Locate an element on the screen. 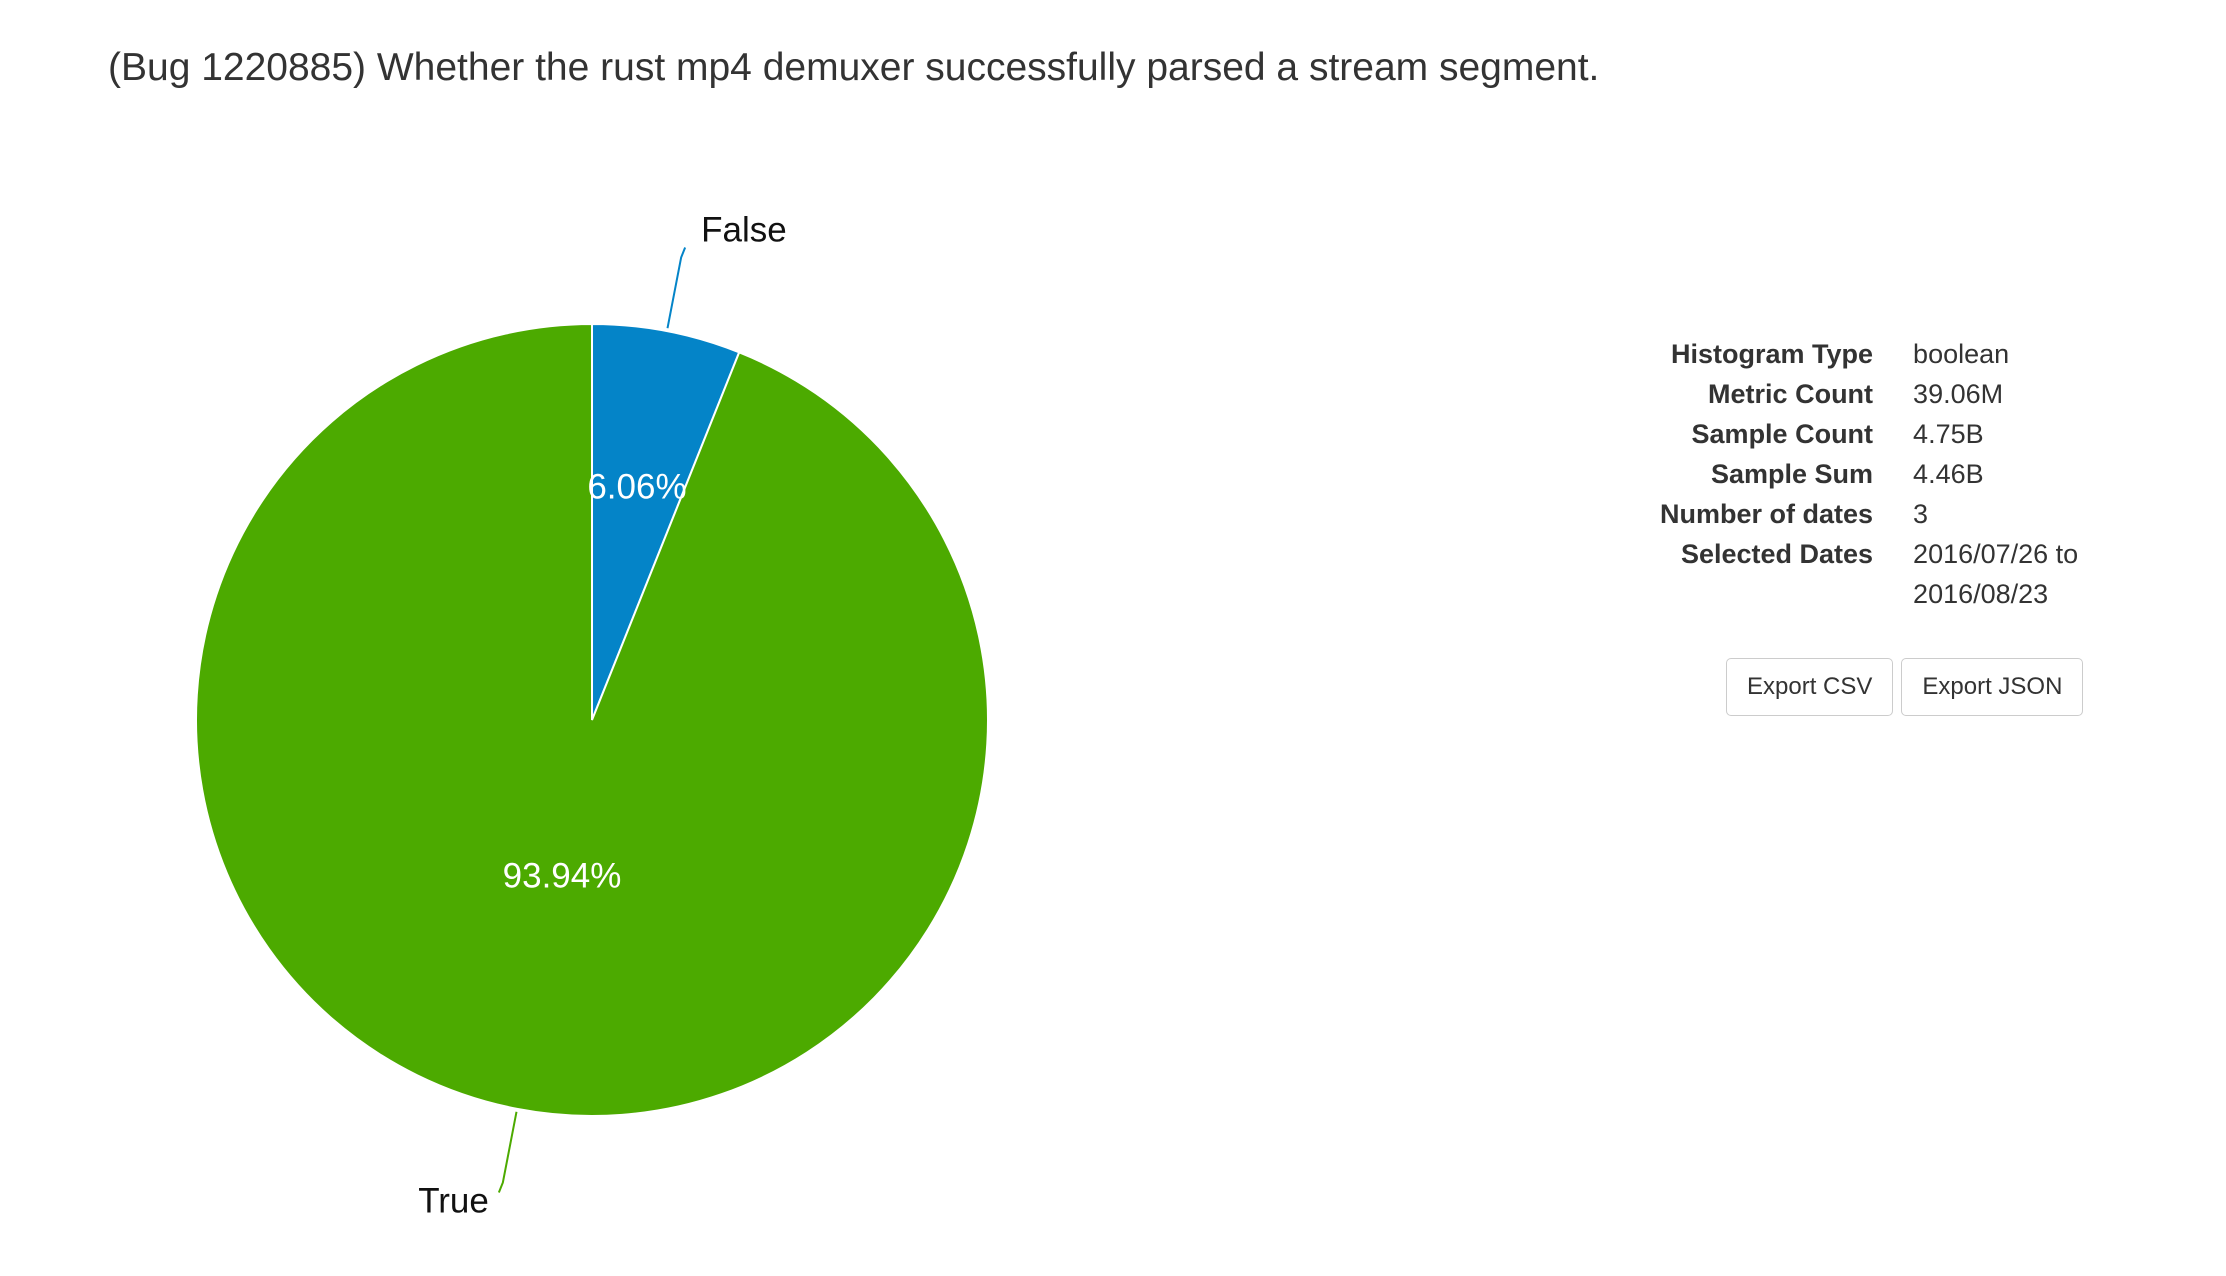  export-buttons: Export CSV Export JSON is located at coordinates (1905, 687).